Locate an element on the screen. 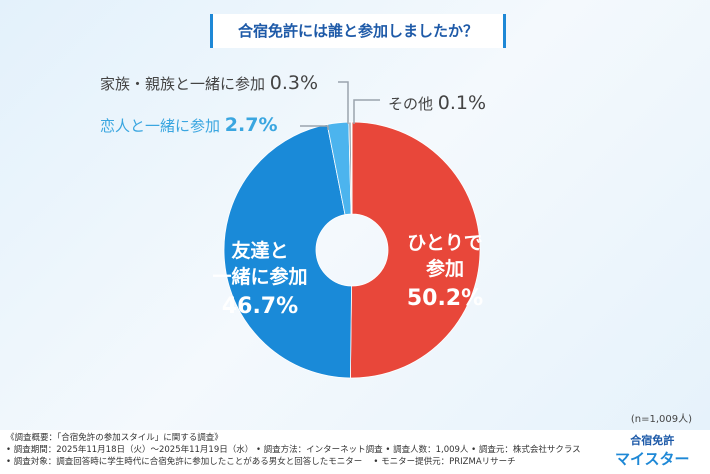 Image resolution: width=710 pixels, height=474 pixels. leader-family is located at coordinates (343, 102).